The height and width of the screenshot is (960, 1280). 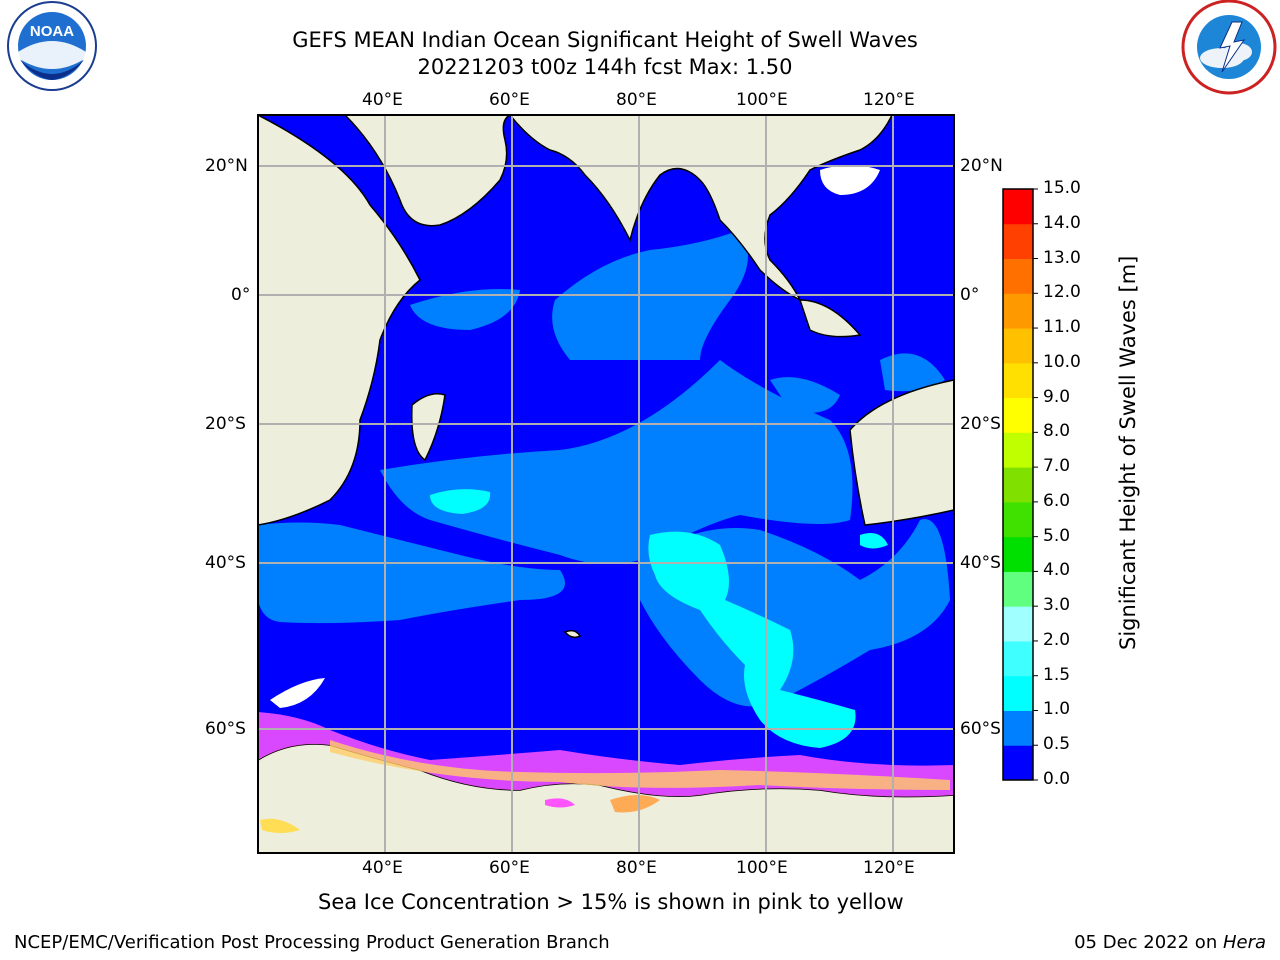 What do you see at coordinates (980, 563) in the screenshot?
I see `lat-label-right: 40°S` at bounding box center [980, 563].